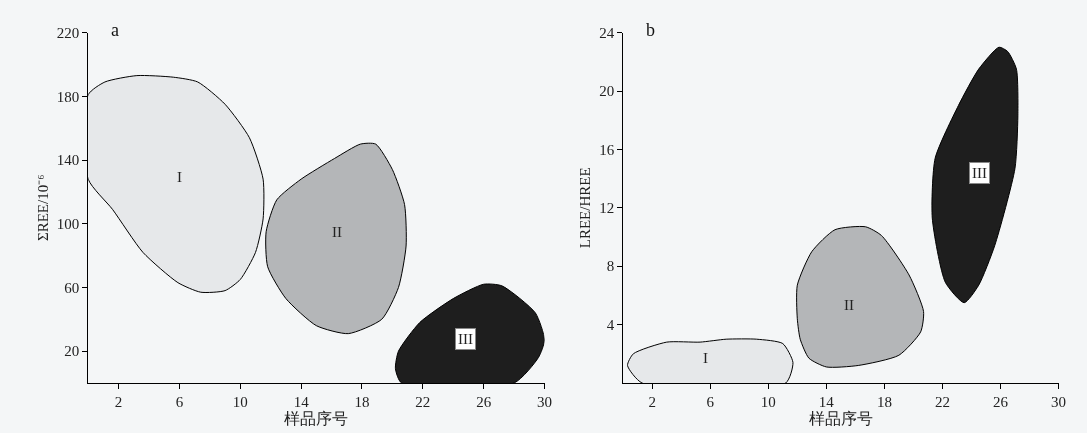 This screenshot has width=1087, height=433. I want to click on y-tick-label: 180, so click(68, 96).